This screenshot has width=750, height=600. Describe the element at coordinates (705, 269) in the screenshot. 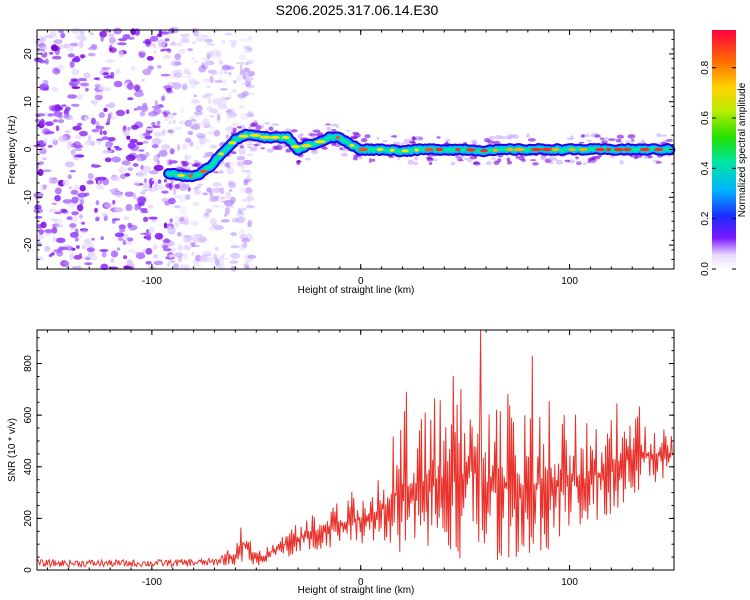

I see `colorbar-tick-label: 0.0` at that location.